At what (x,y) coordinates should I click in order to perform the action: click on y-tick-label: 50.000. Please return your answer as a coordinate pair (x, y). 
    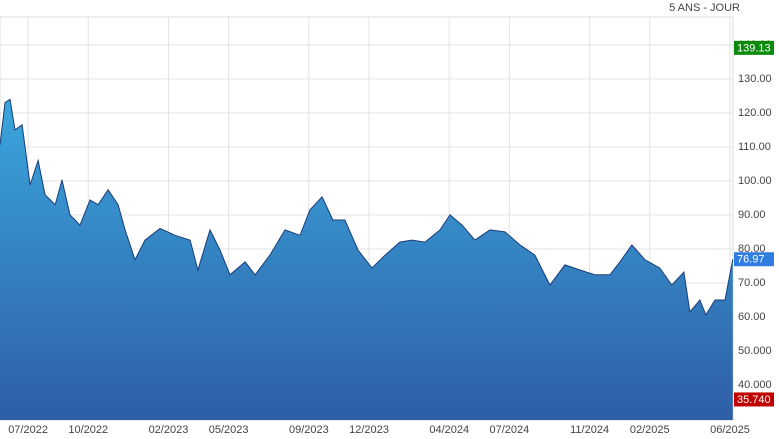
    Looking at the image, I should click on (755, 351).